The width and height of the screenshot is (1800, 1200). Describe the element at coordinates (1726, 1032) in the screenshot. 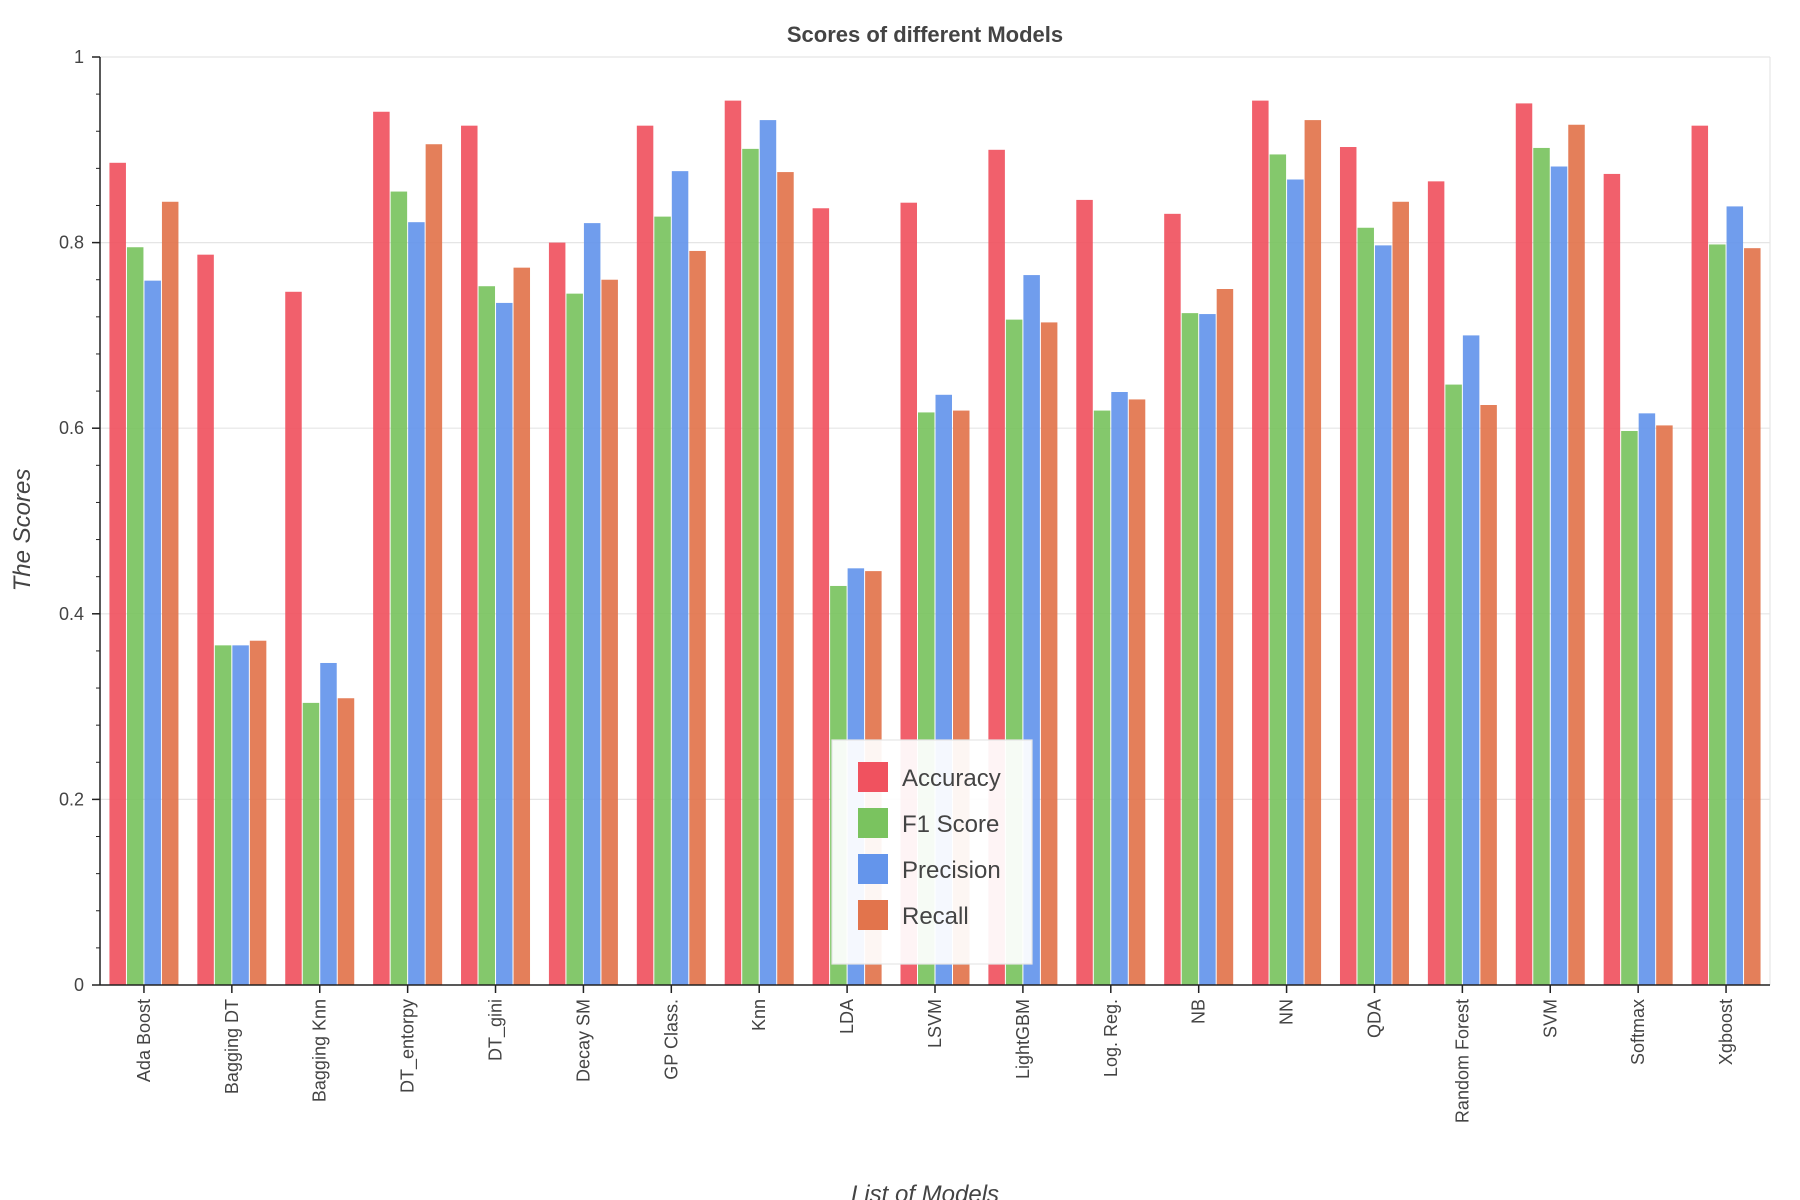

I see `x-tick-label: Xgboost` at that location.